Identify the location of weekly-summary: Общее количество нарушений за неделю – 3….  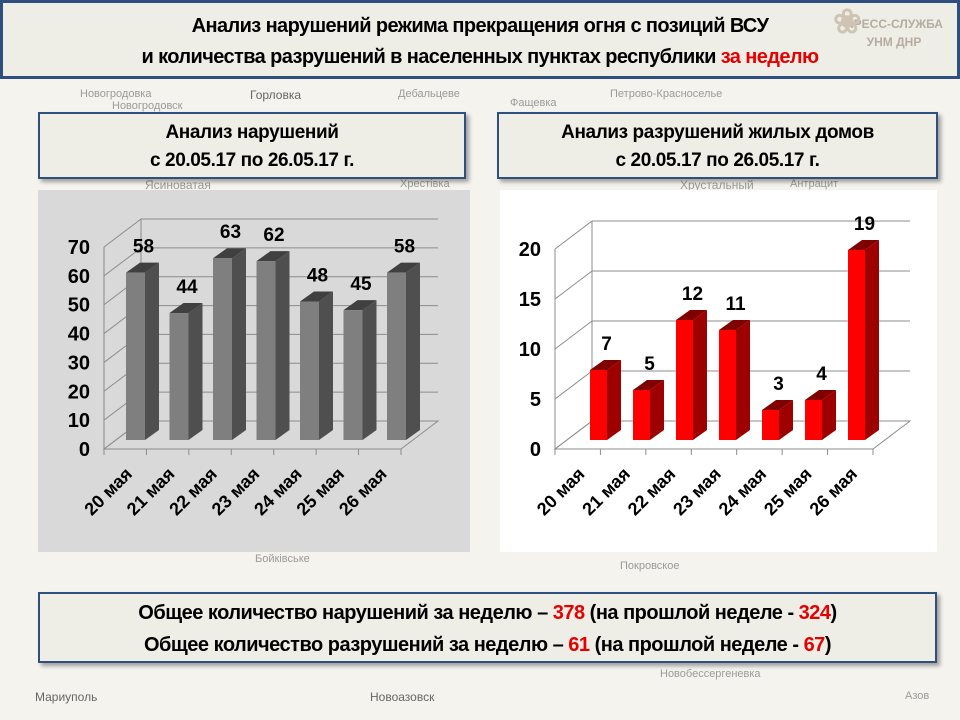
(487, 627).